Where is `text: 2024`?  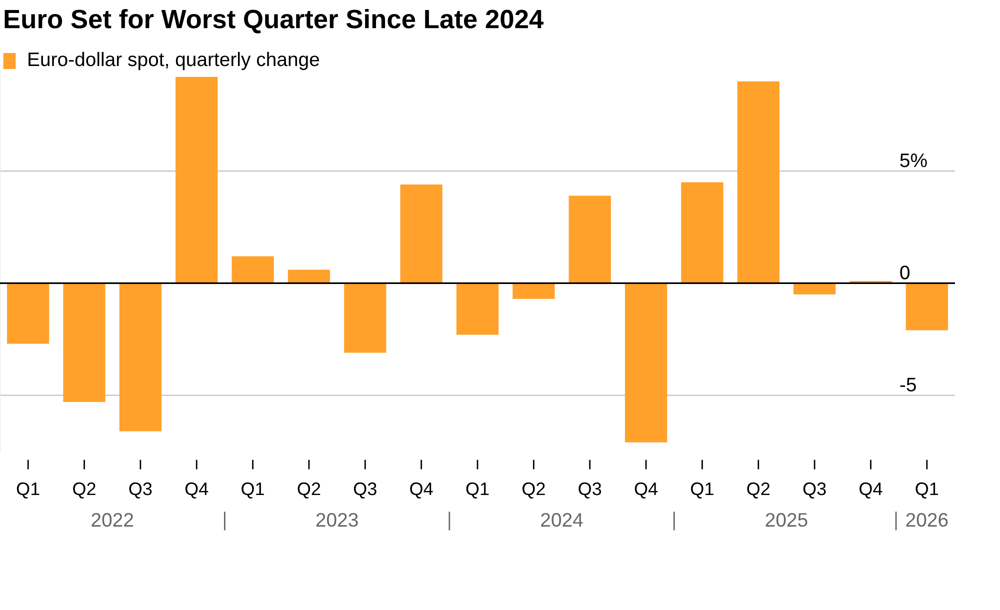
text: 2024 is located at coordinates (562, 520).